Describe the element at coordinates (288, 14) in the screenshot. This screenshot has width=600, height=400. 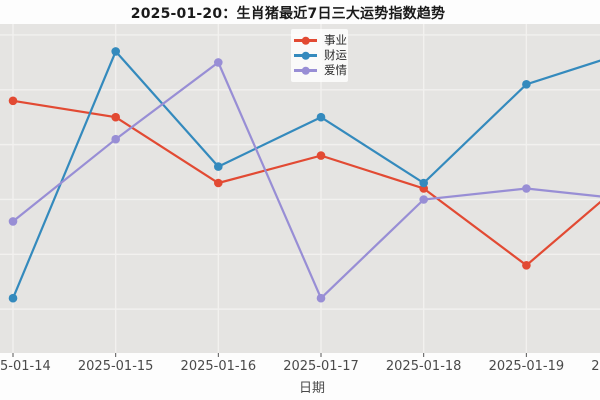
I see `chart-title: 2025-01-20：生肖猪最近7日三大运势指数趋势` at that location.